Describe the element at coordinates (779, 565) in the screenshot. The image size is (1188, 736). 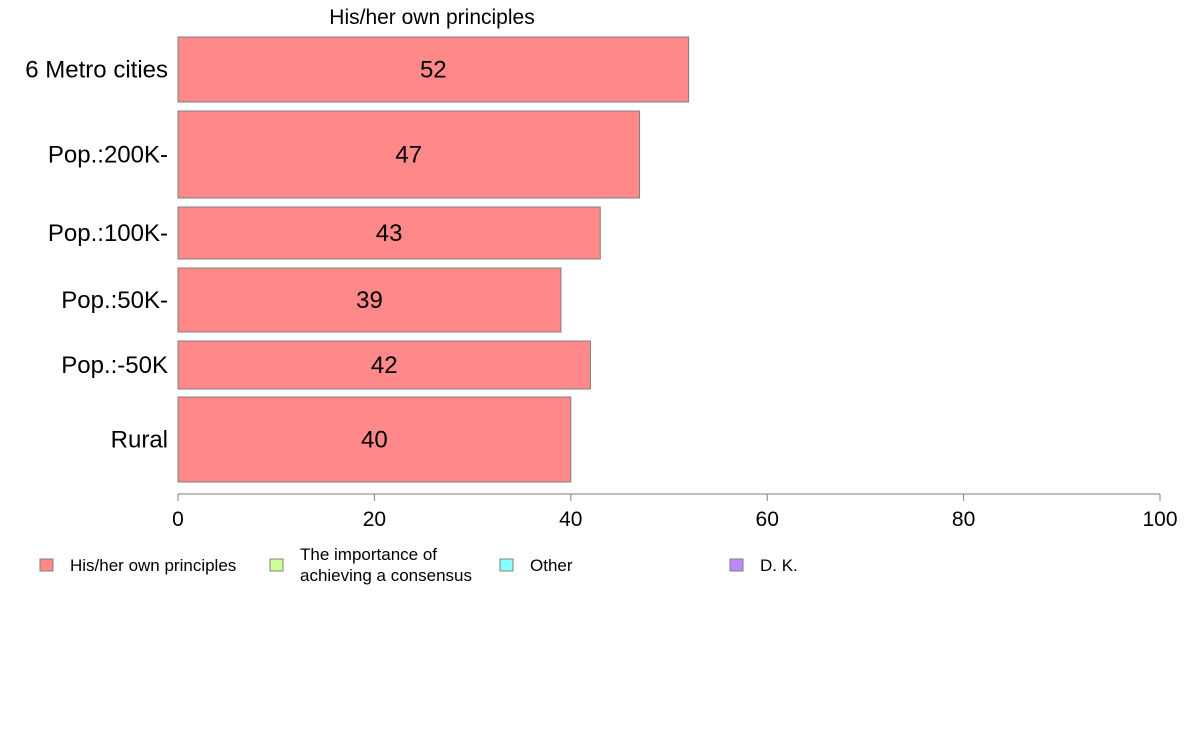
I see `legend-label: D. K.` at that location.